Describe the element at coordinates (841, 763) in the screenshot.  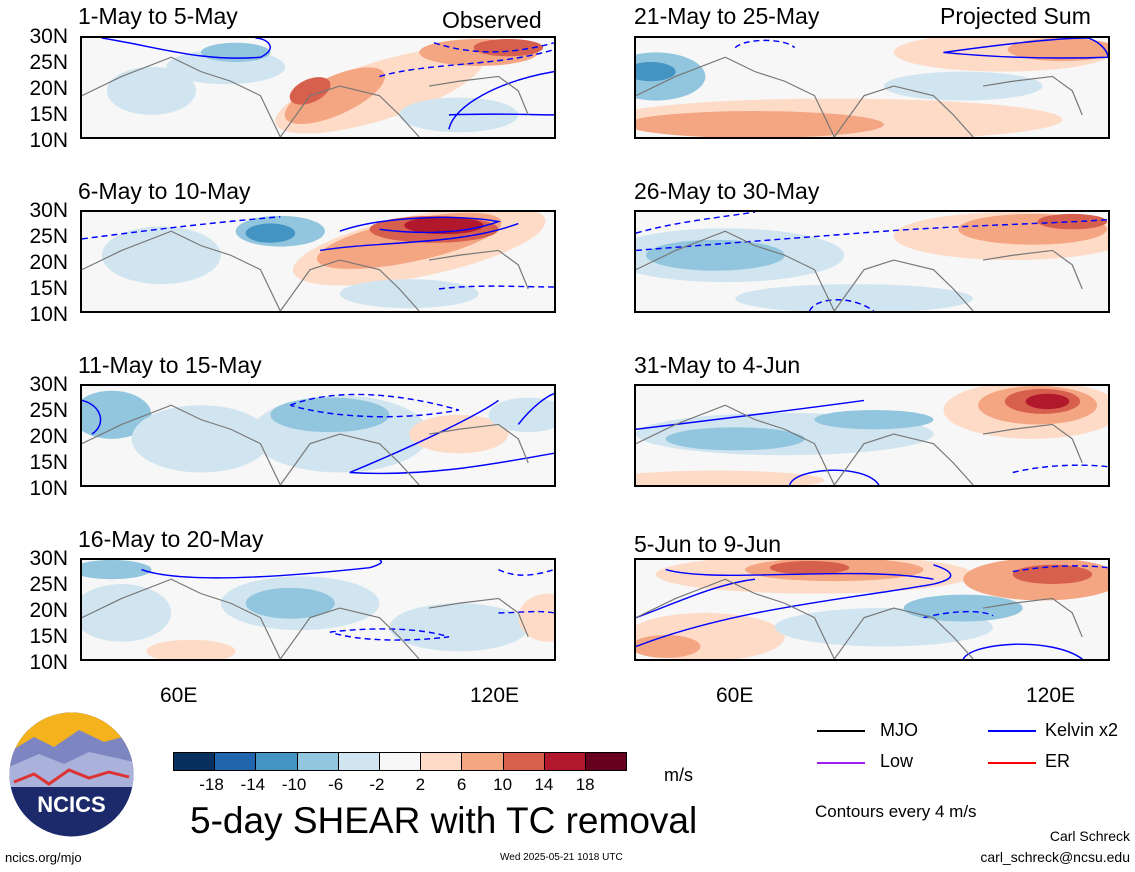
I see `legend-low-line` at that location.